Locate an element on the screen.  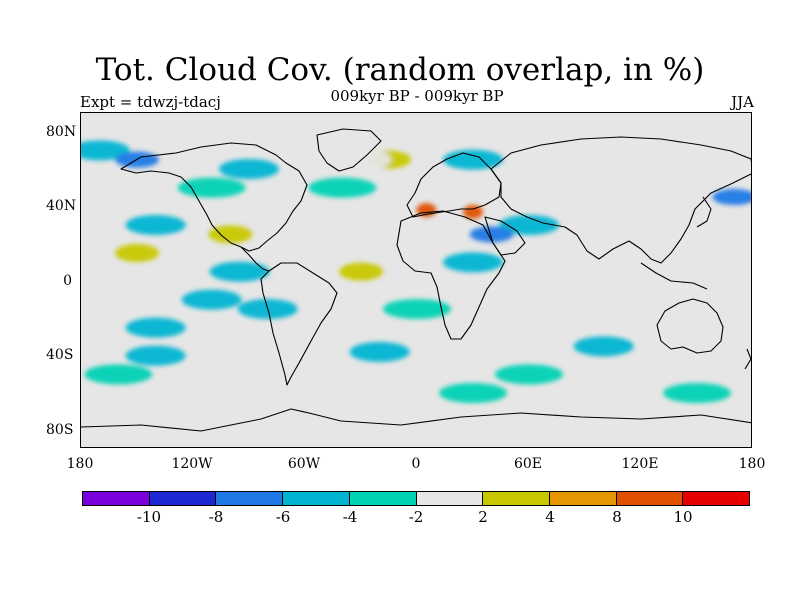
coast-africa is located at coordinates (451, 275).